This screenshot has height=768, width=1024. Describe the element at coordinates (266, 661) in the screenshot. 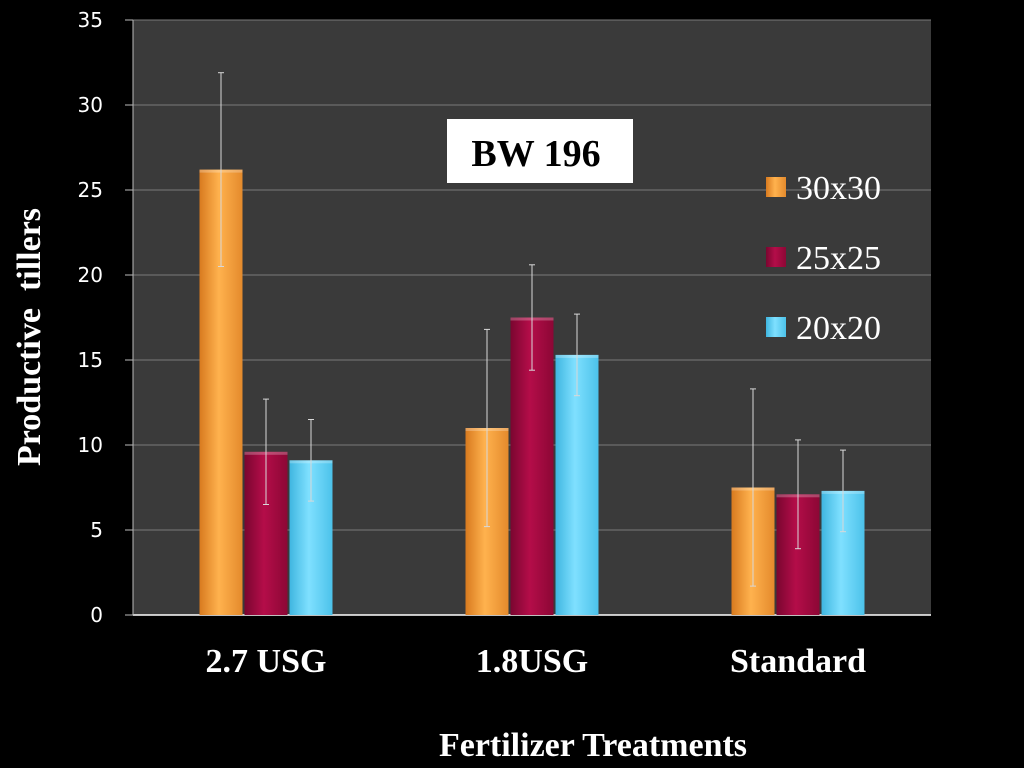

I see `x-tick-label: 2.7 USG` at that location.